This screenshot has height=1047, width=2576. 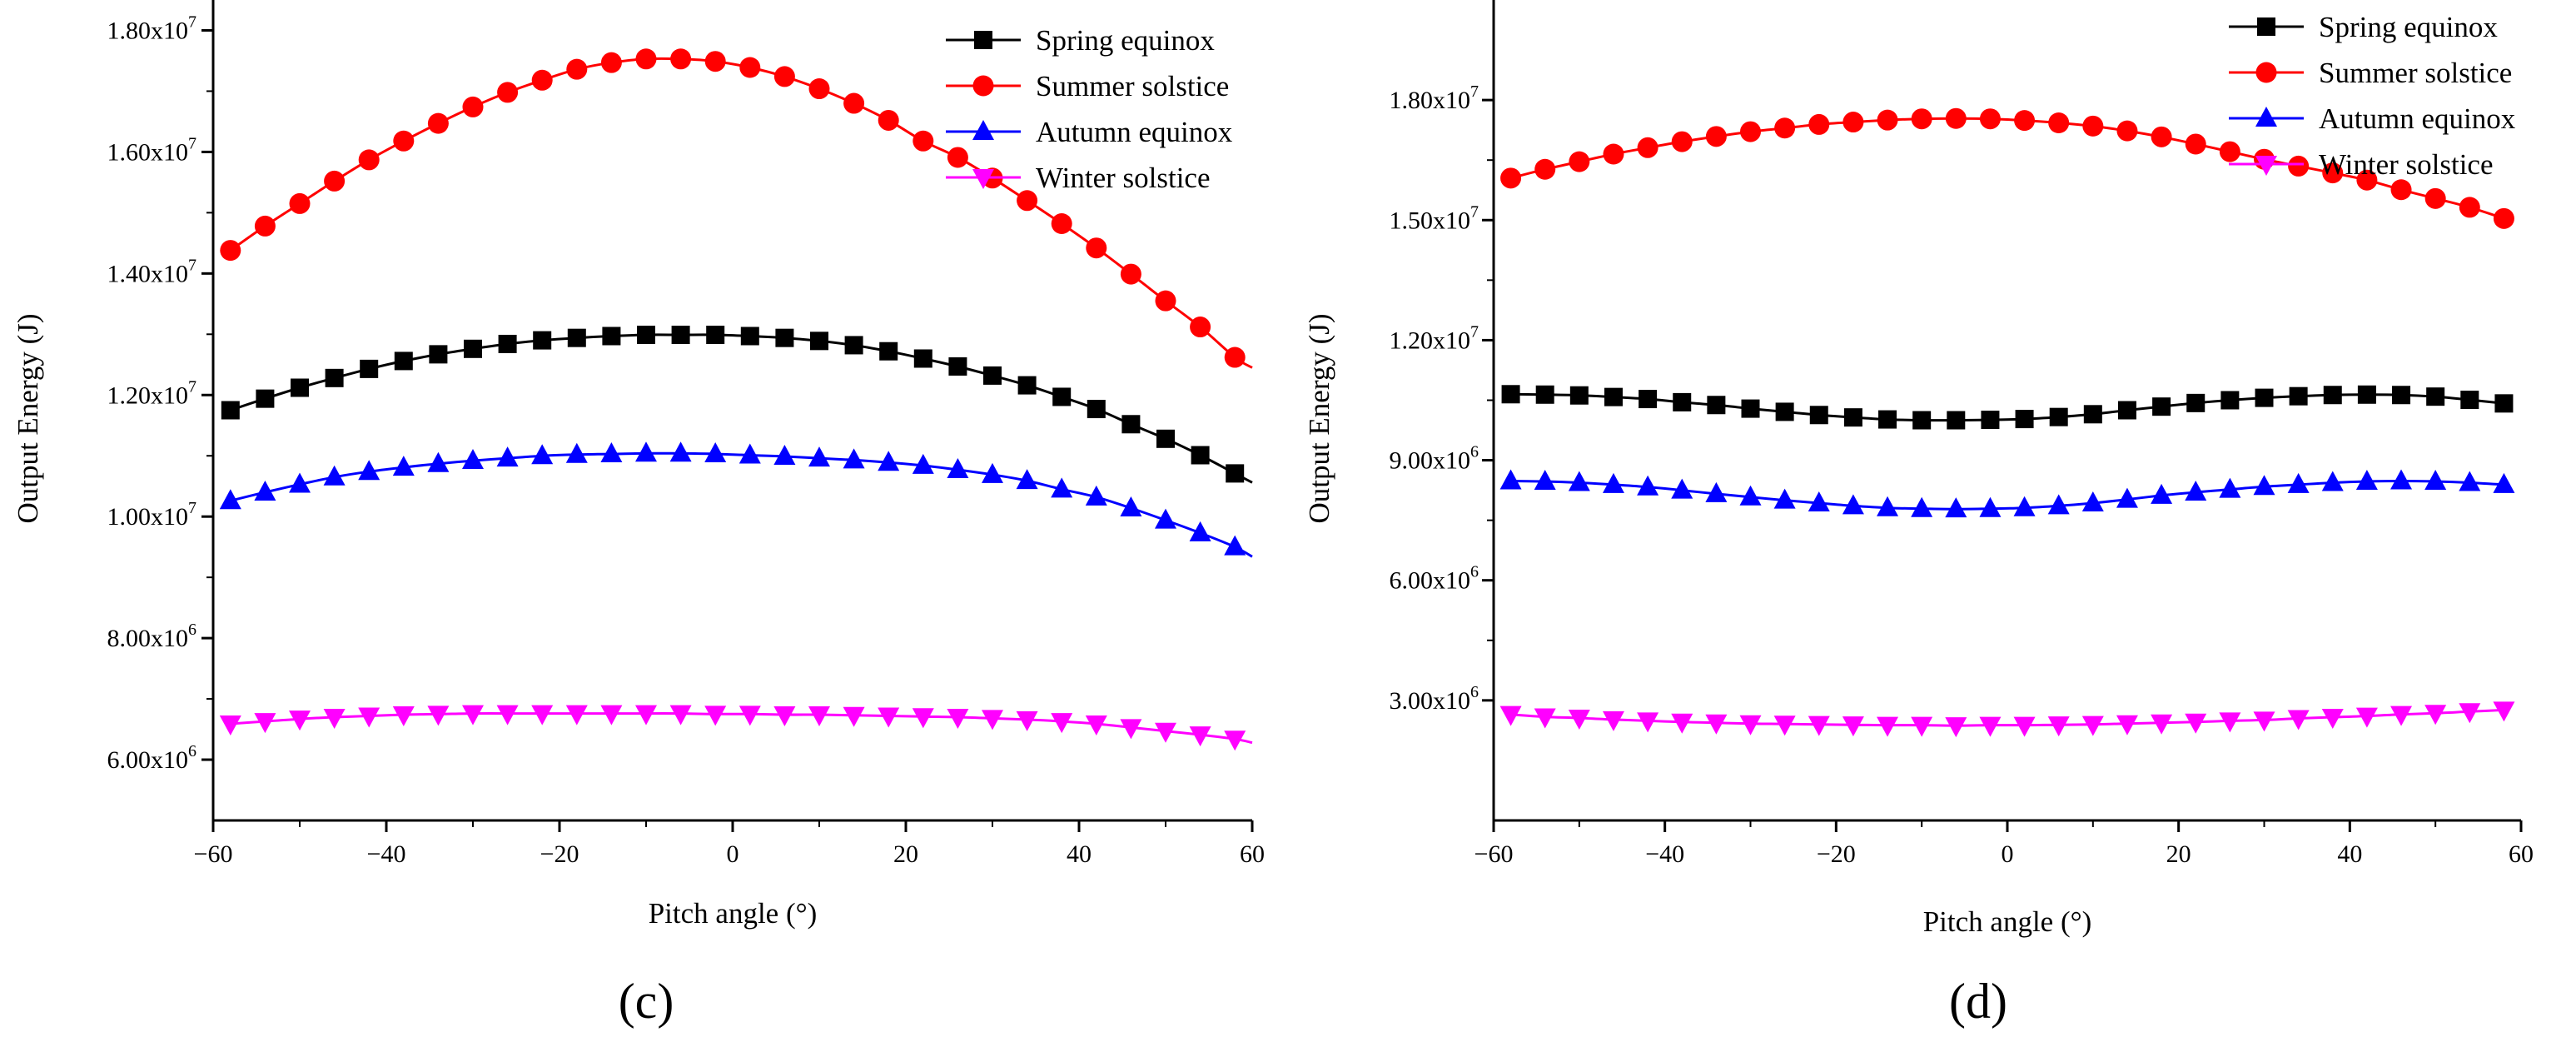 I want to click on chart-c-y-tick-label: 1.60x10⁷, so click(x=152, y=150).